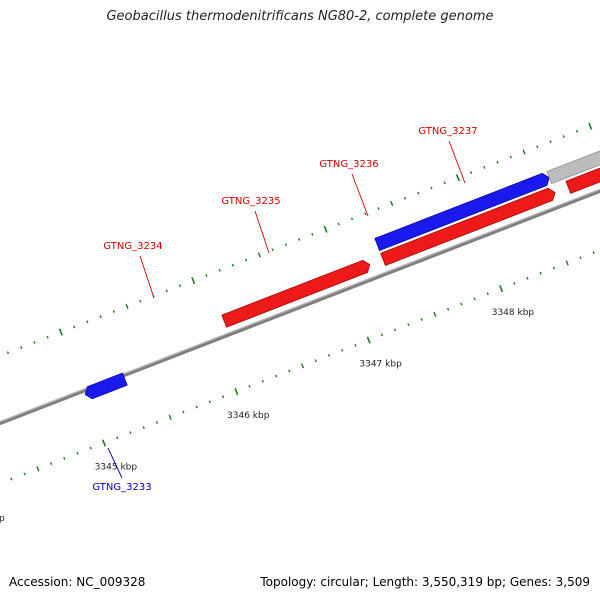  Describe the element at coordinates (2, 519) in the screenshot. I see `tick-label: 3344 kbp` at that location.